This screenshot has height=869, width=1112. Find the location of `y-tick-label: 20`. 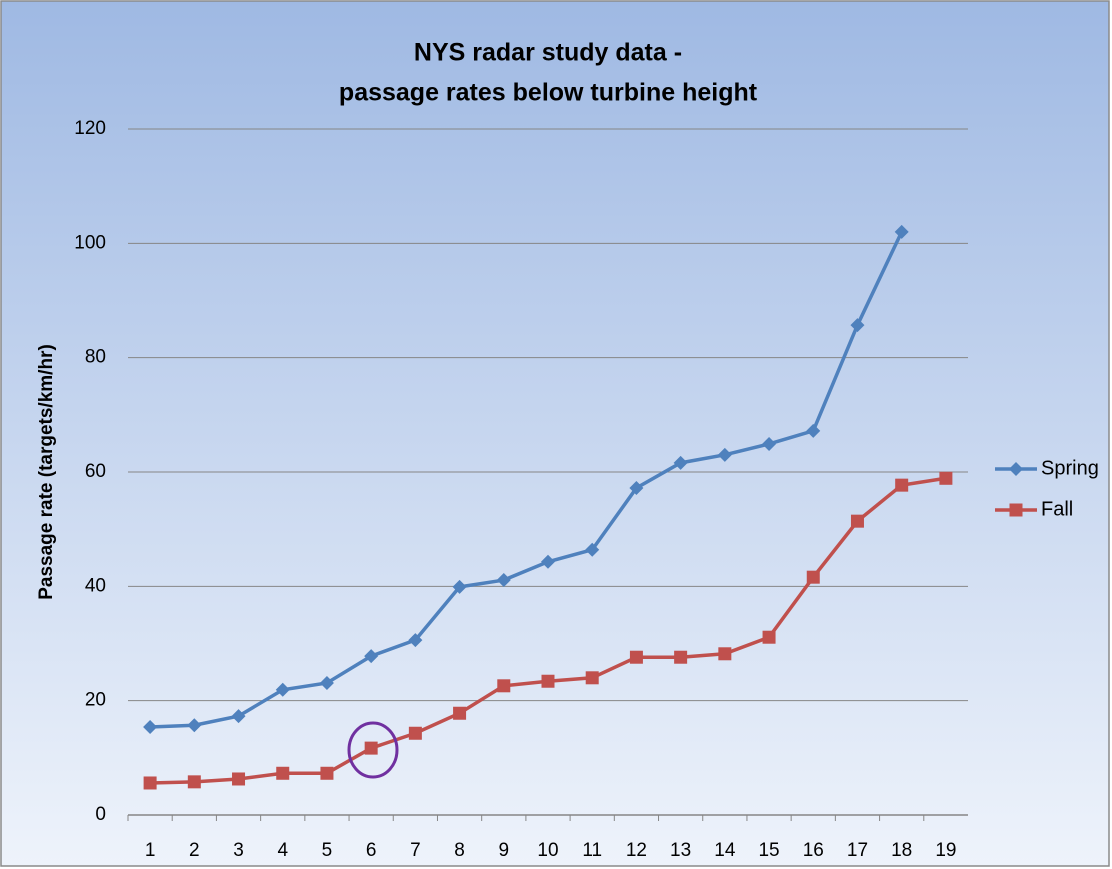

y-tick-label: 20 is located at coordinates (95, 700).